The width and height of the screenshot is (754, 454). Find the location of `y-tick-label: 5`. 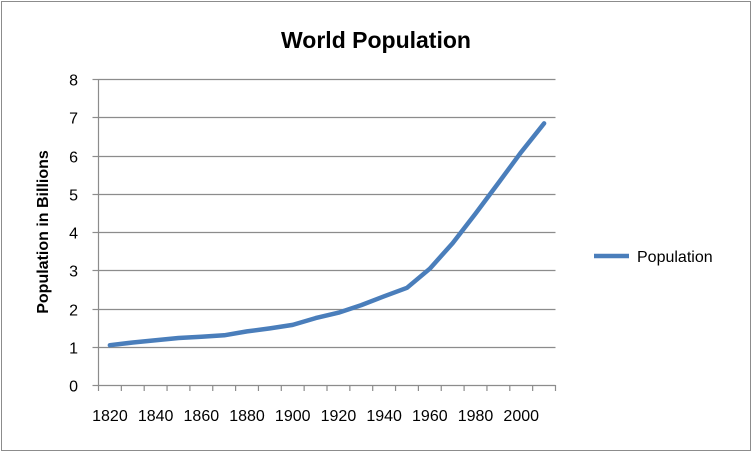

y-tick-label: 5 is located at coordinates (73, 196).